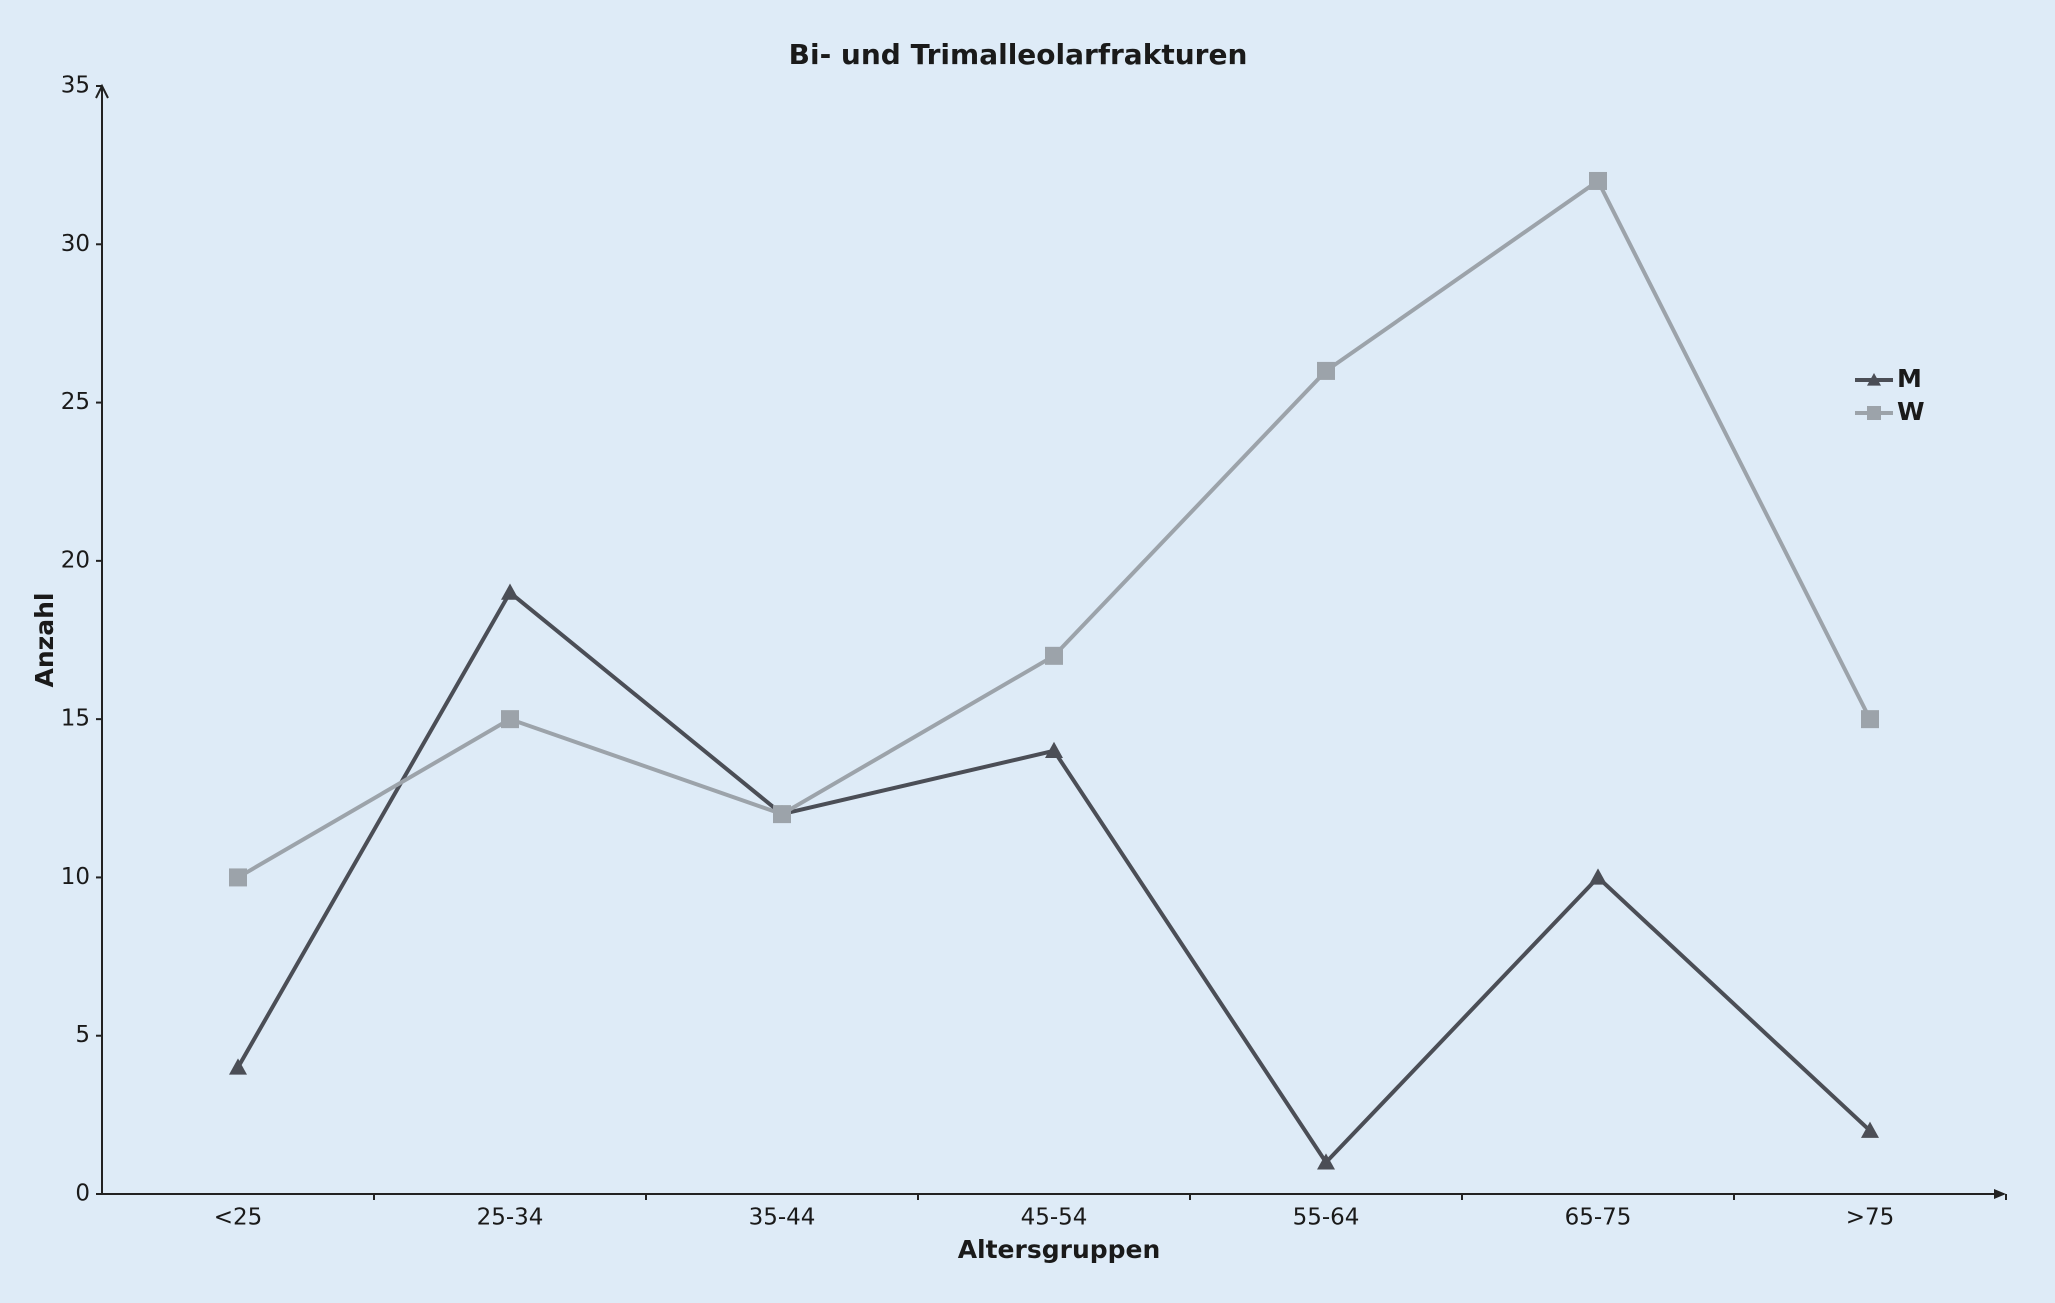 The width and height of the screenshot is (2055, 1303). Describe the element at coordinates (1870, 1218) in the screenshot. I see `x-tick-label: >75` at that location.